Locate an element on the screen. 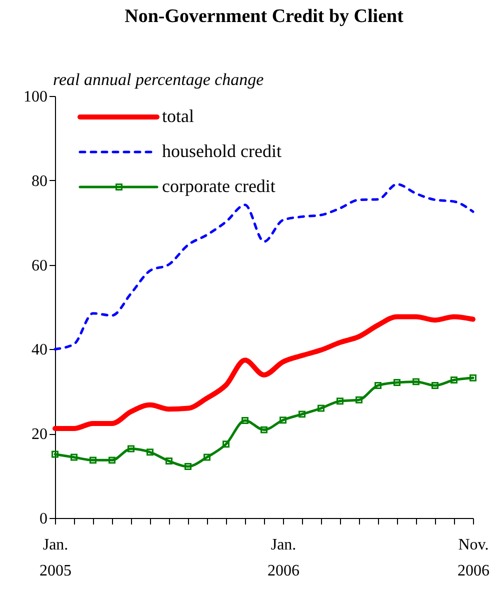  x-tick-label: Jan. 2006 is located at coordinates (284, 558).